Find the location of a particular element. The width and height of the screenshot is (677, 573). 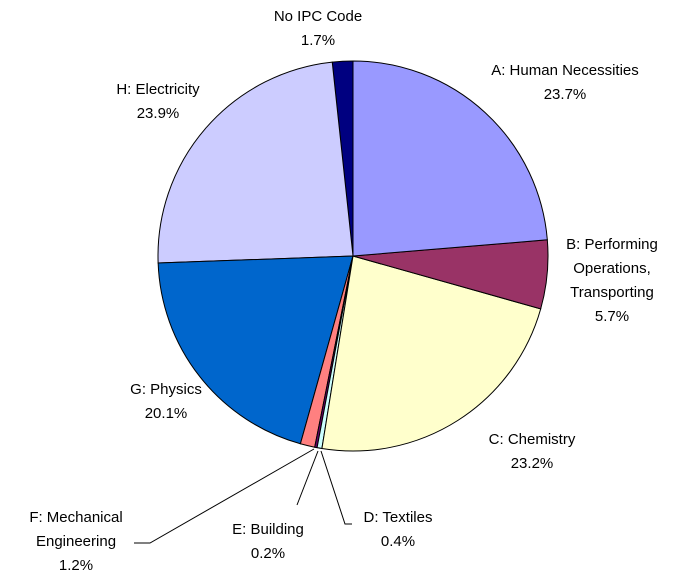

category-label: No IPC Code is located at coordinates (318, 16).